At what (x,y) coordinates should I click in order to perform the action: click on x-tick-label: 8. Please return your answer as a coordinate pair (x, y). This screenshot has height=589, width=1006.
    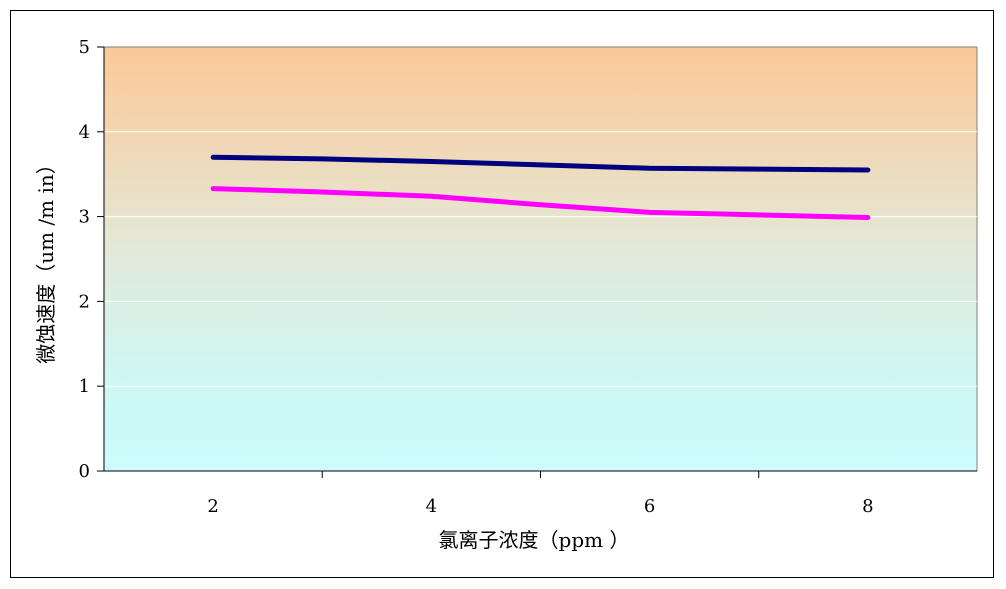
    Looking at the image, I should click on (867, 506).